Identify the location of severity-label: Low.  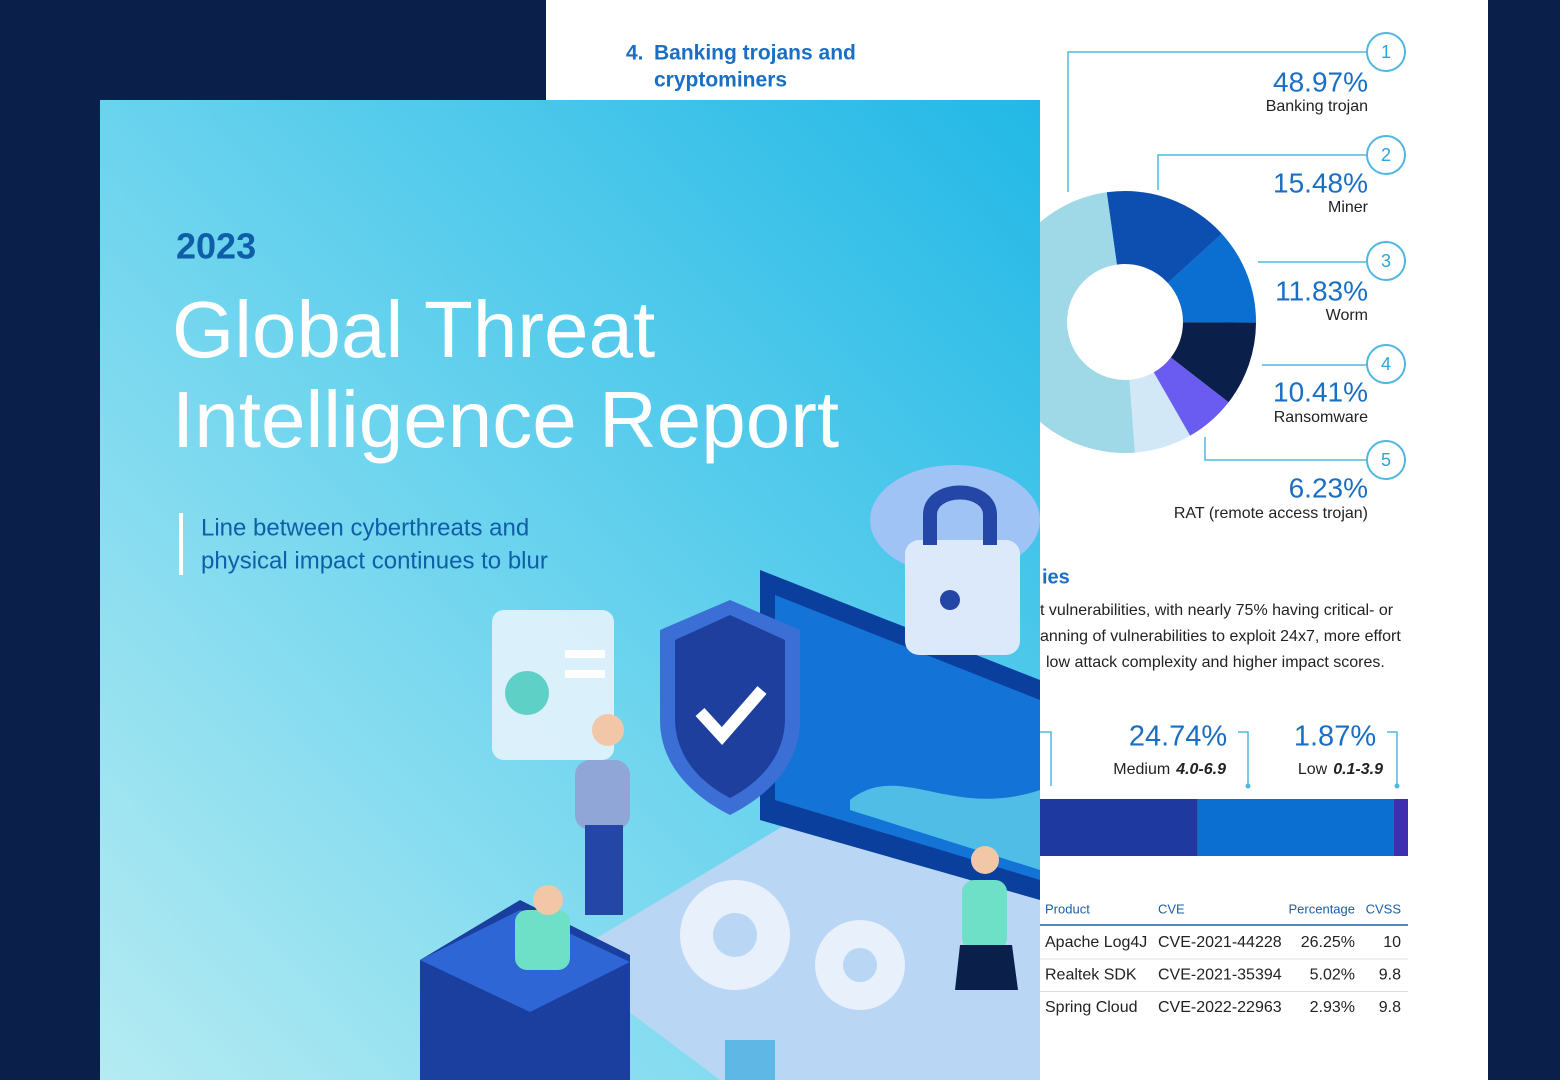
(1313, 769).